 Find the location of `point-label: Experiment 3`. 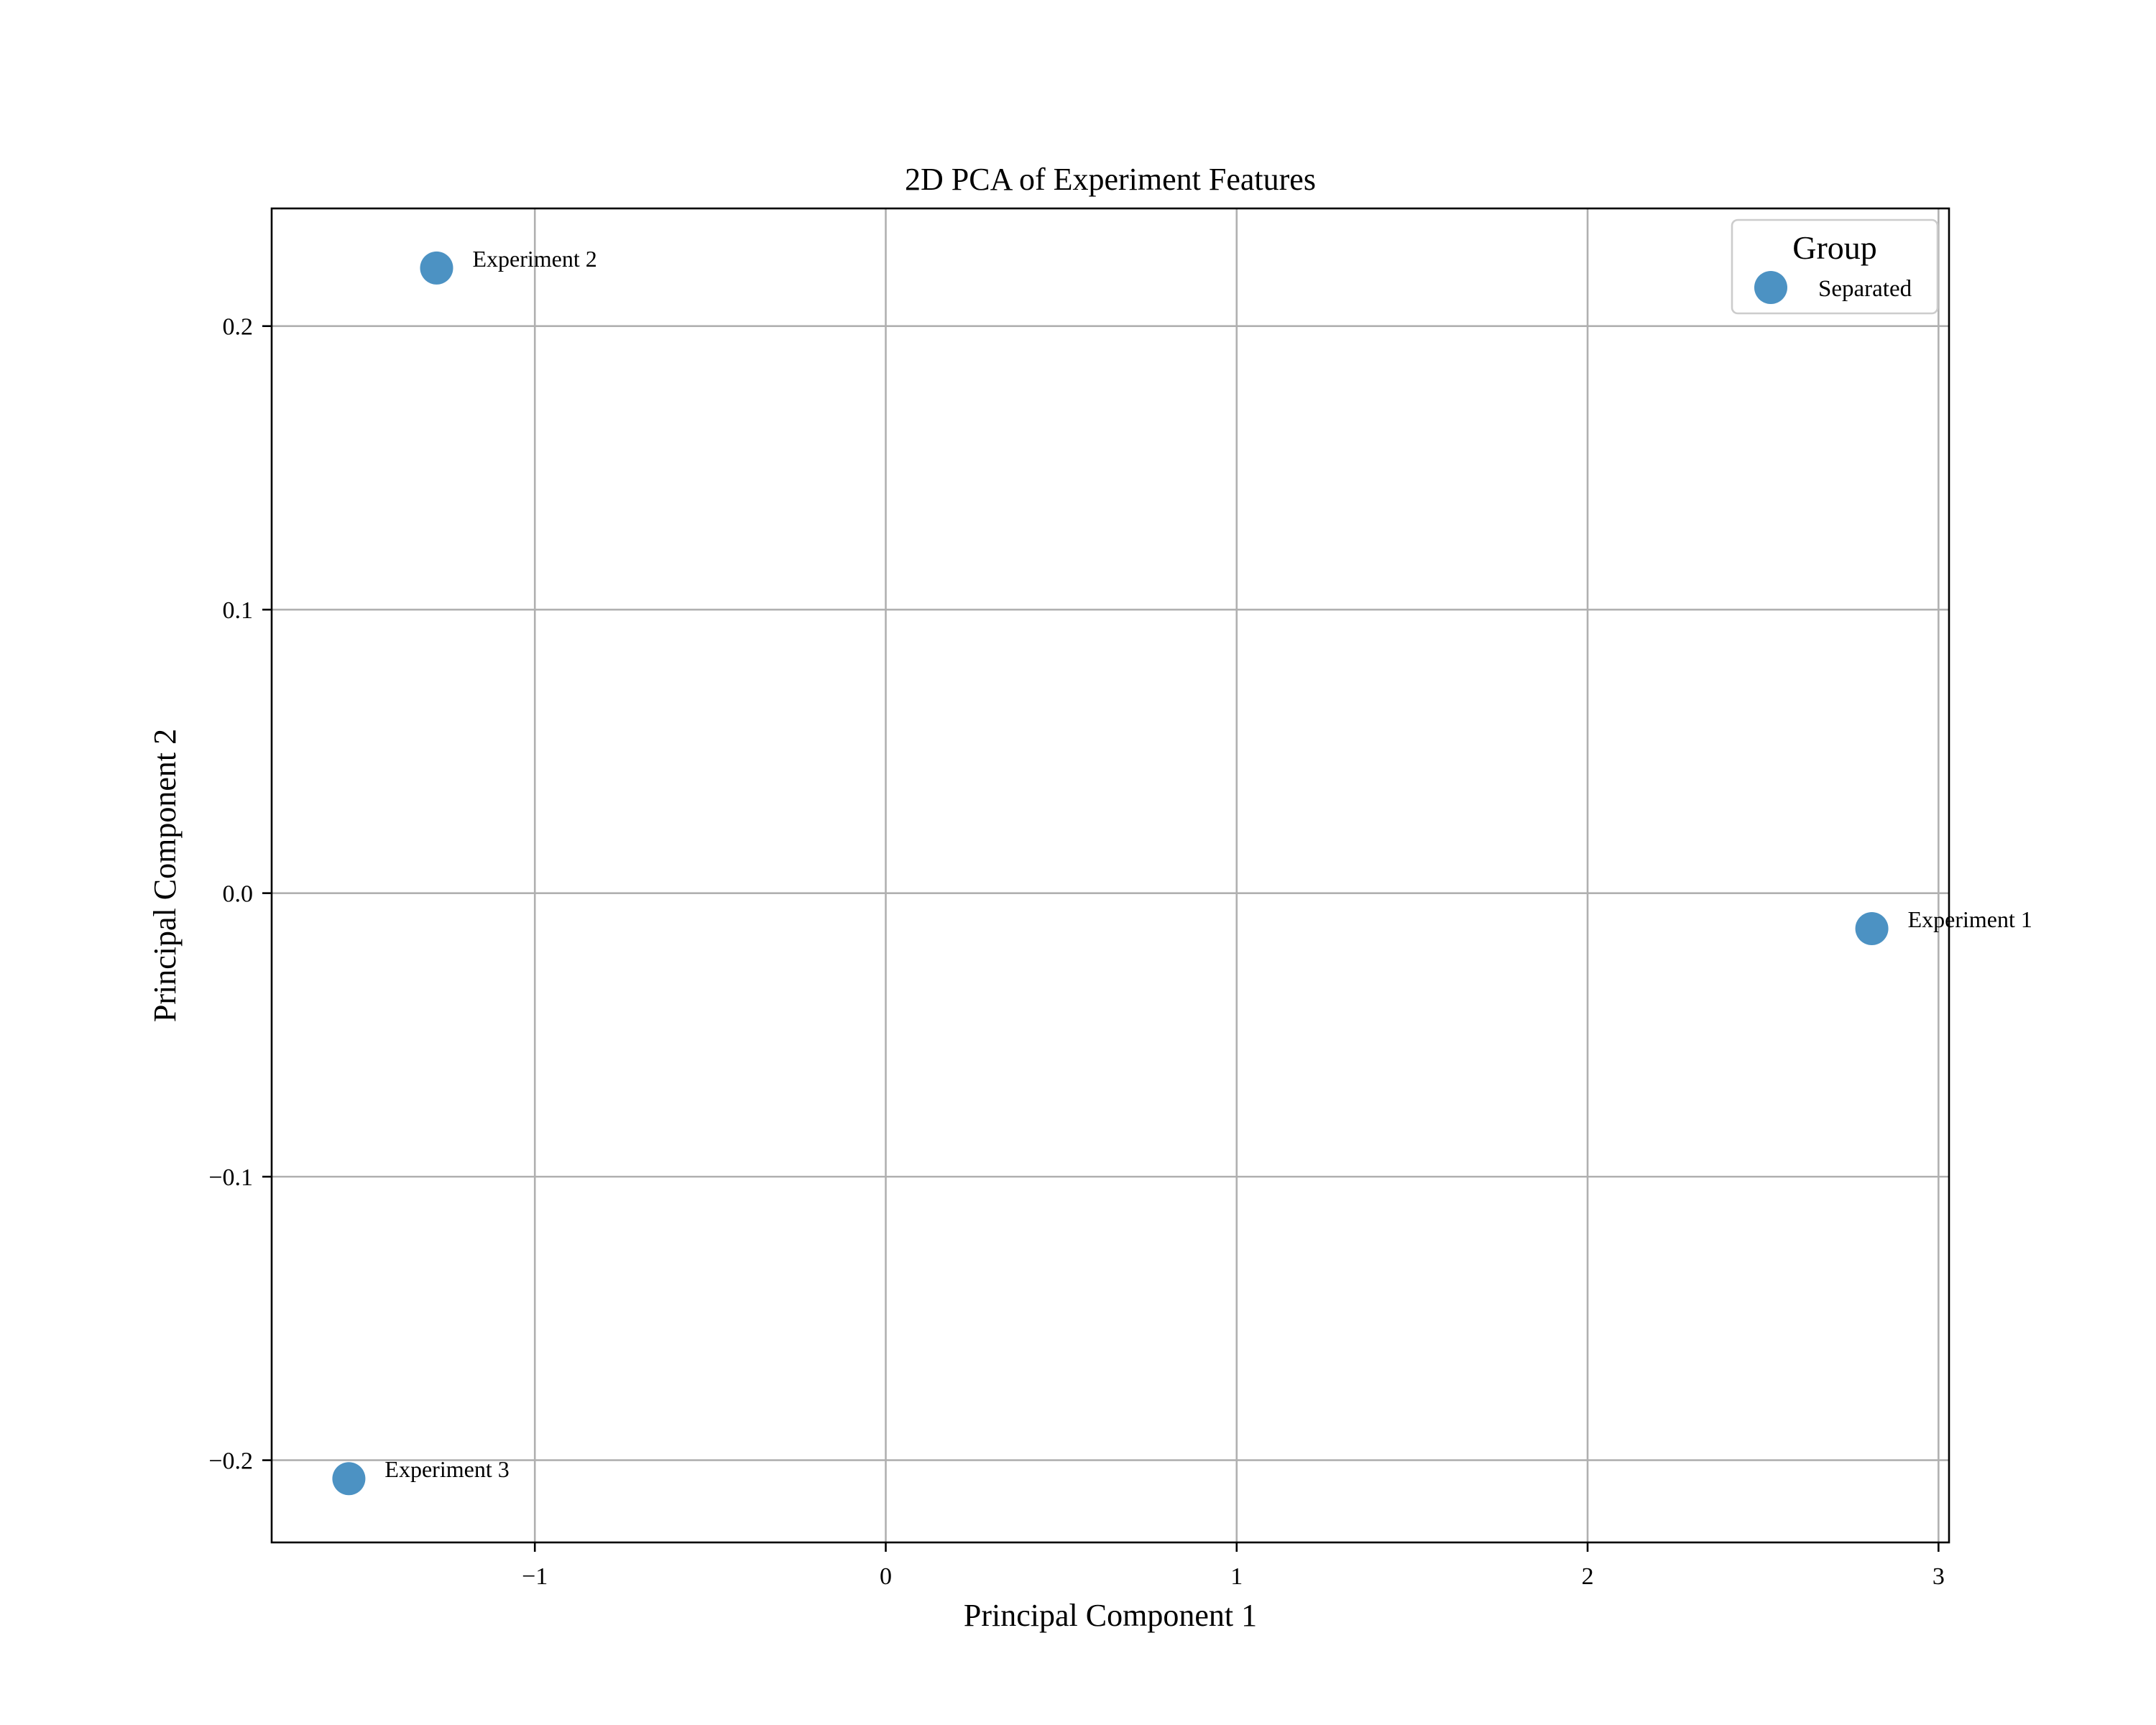

point-label: Experiment 3 is located at coordinates (447, 1469).